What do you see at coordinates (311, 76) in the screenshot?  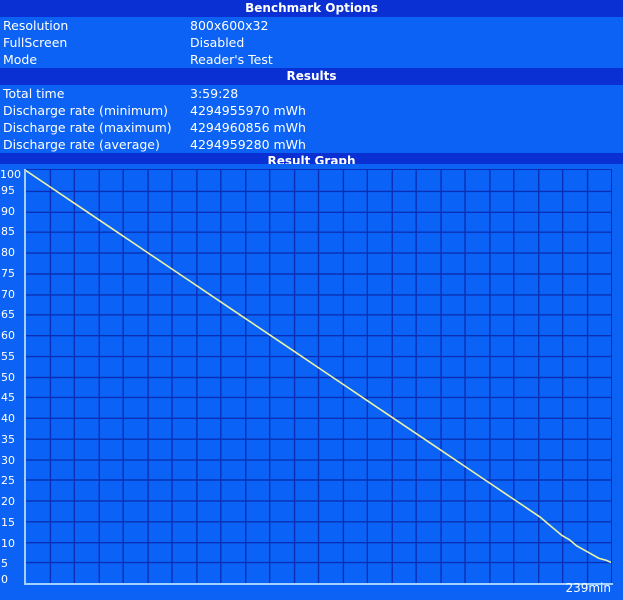 I see `section-header-results: Results` at bounding box center [311, 76].